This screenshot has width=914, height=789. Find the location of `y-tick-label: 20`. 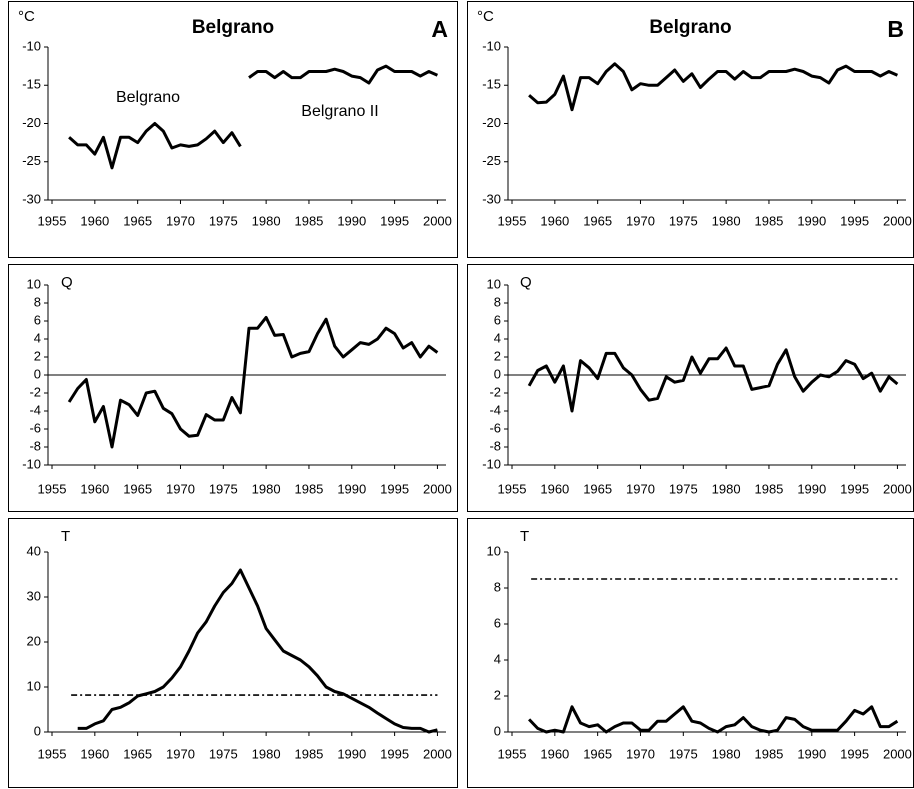

y-tick-label: 20 is located at coordinates (34, 640).